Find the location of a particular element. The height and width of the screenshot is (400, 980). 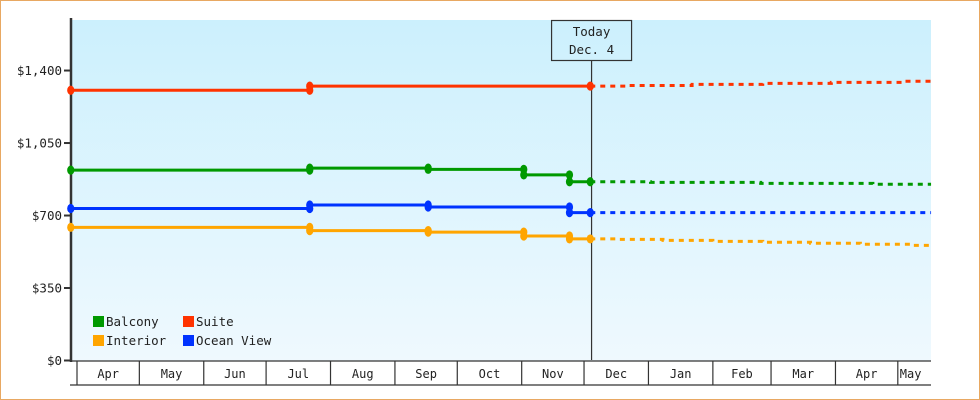

y-axis: $0 $350 $700 $1,050 $1,400 is located at coordinates (45, 193).